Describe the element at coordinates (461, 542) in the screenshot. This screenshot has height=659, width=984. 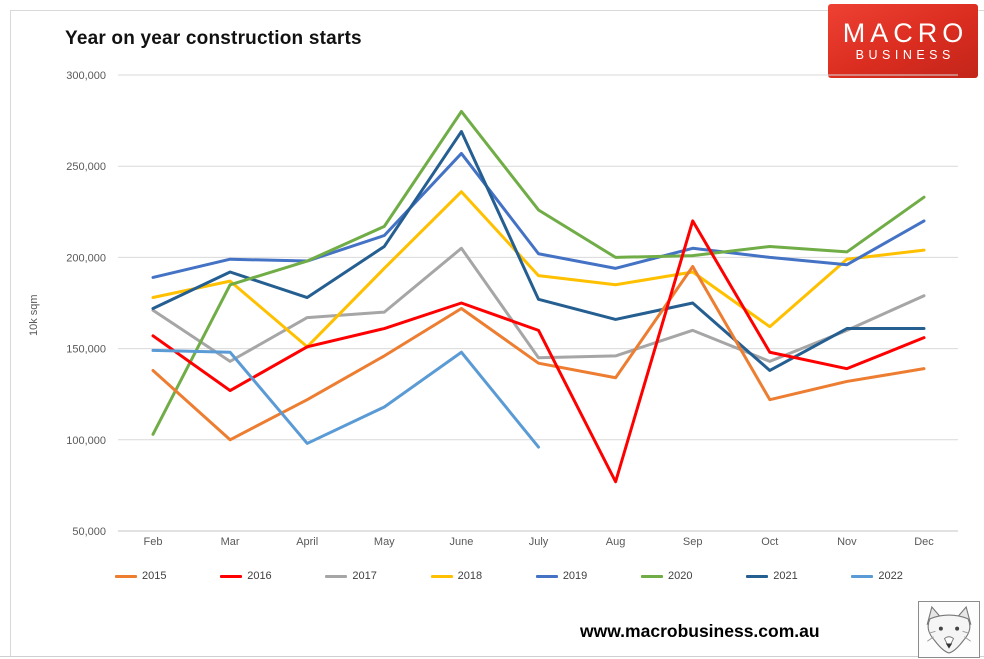
I see `x-tick-label: June` at that location.